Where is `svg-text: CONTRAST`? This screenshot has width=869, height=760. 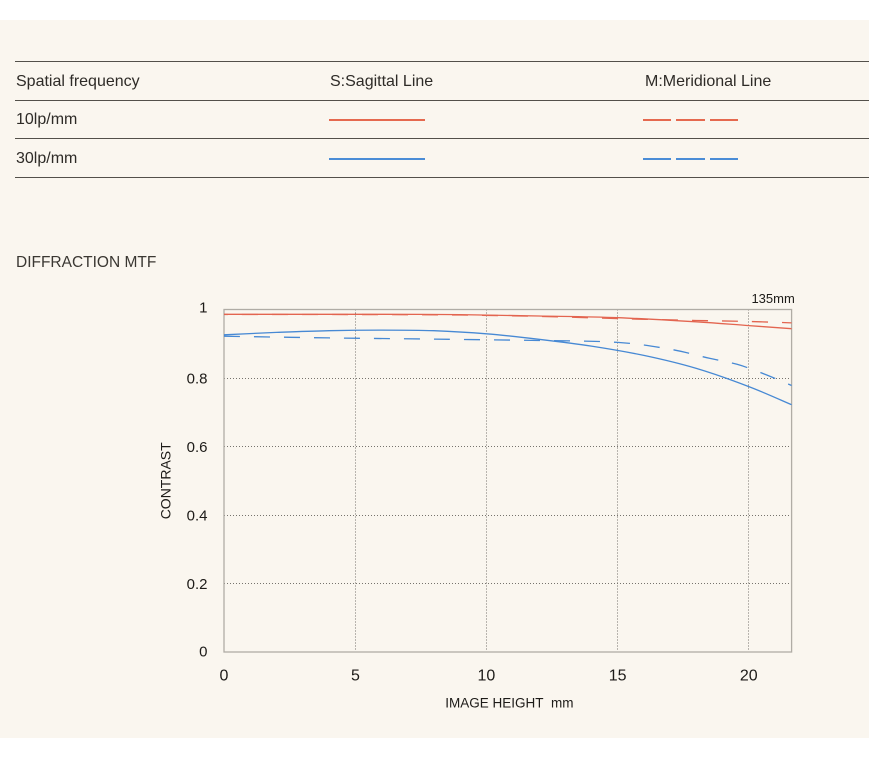 svg-text: CONTRAST is located at coordinates (166, 480).